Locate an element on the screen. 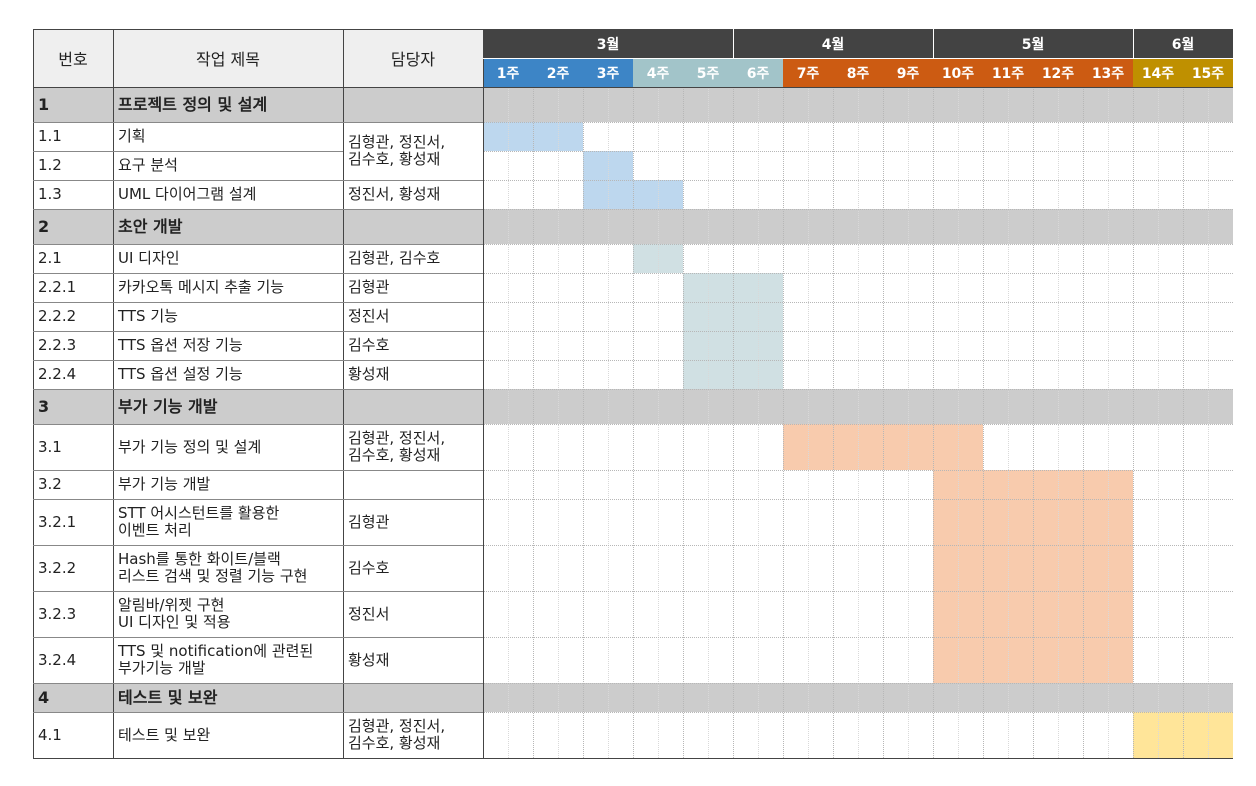 Image resolution: width=1256 pixels, height=786 pixels. row-owner: 김수호 is located at coordinates (369, 567).